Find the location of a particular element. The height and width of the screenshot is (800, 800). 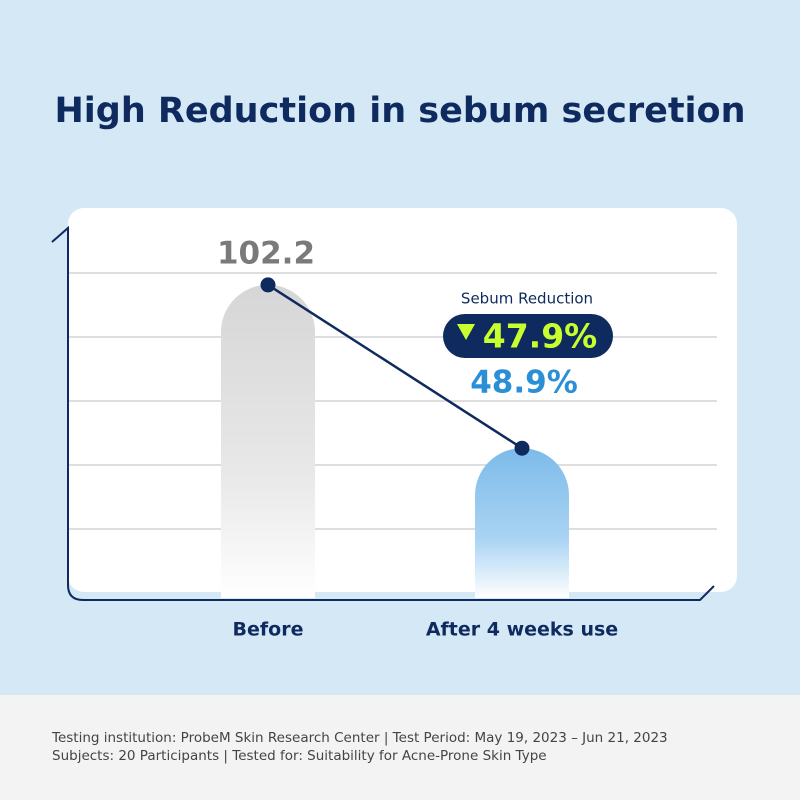

x-tick-label: Before is located at coordinates (268, 630).